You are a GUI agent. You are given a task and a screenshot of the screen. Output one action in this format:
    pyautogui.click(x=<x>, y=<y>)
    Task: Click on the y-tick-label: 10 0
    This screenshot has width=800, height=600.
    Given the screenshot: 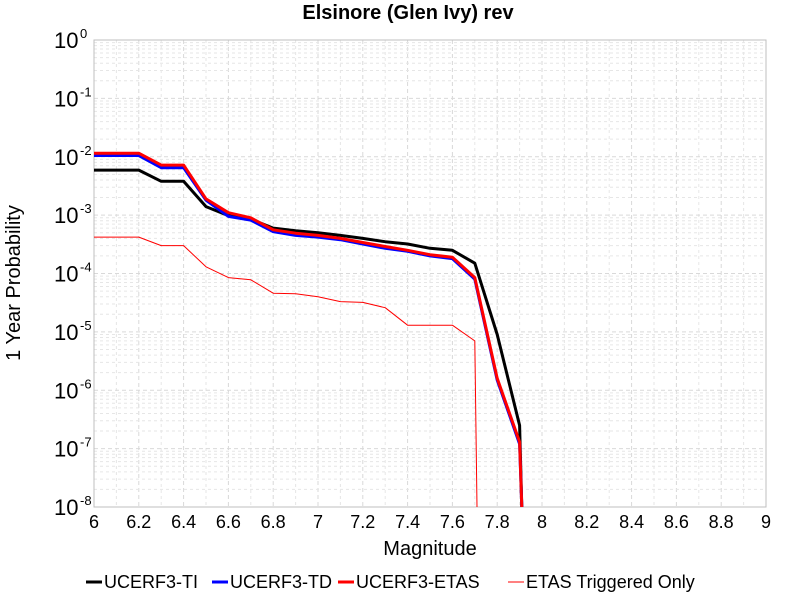 What is the action you would take?
    pyautogui.click(x=70, y=39)
    